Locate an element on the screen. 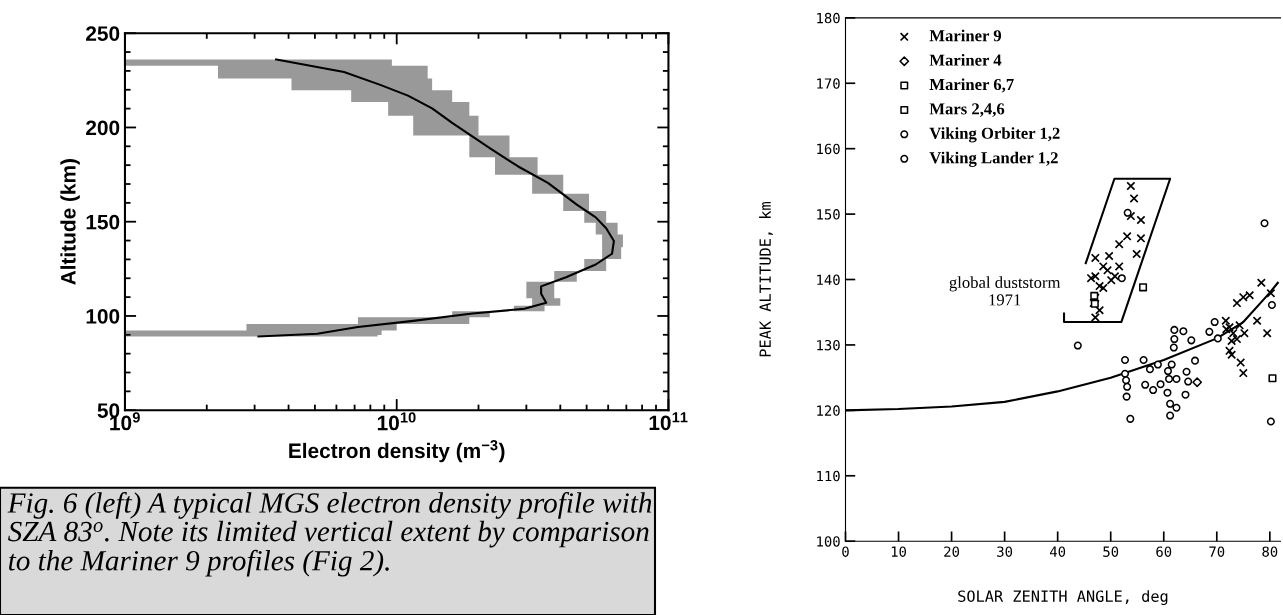 This screenshot has height=615, width=1283. legend-label: Mariner 4 is located at coordinates (965, 59).